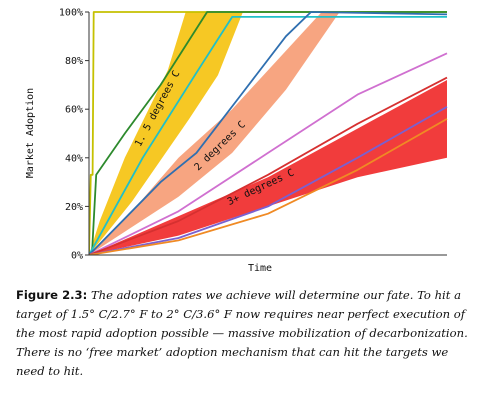 Image resolution: width=480 pixels, height=401 pixels. What do you see at coordinates (74, 61) in the screenshot?
I see `y-tick-label: 80%` at bounding box center [74, 61].